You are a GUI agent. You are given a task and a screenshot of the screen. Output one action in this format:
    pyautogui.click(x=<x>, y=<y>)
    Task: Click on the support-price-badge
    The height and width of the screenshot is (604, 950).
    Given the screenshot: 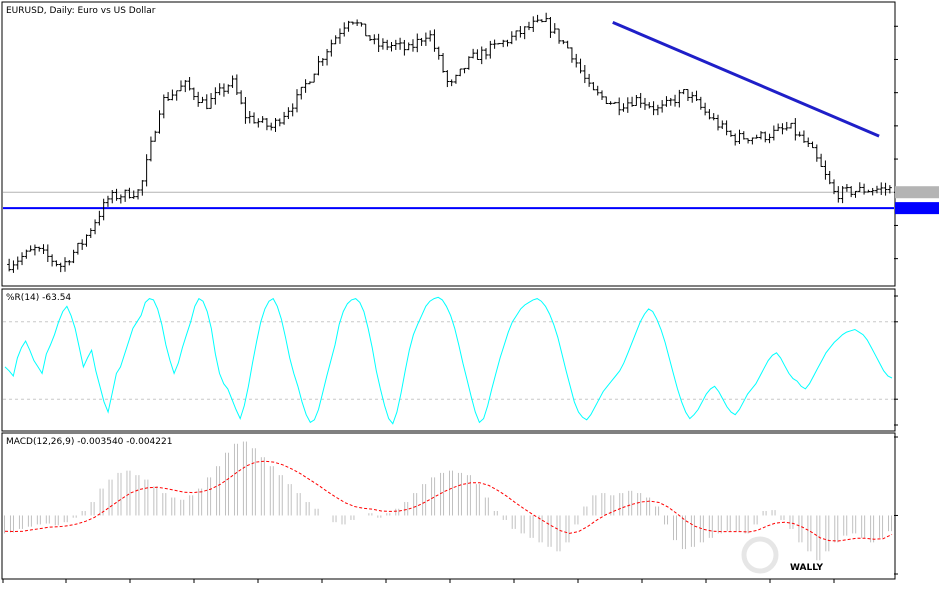 What is the action you would take?
    pyautogui.click(x=917, y=208)
    